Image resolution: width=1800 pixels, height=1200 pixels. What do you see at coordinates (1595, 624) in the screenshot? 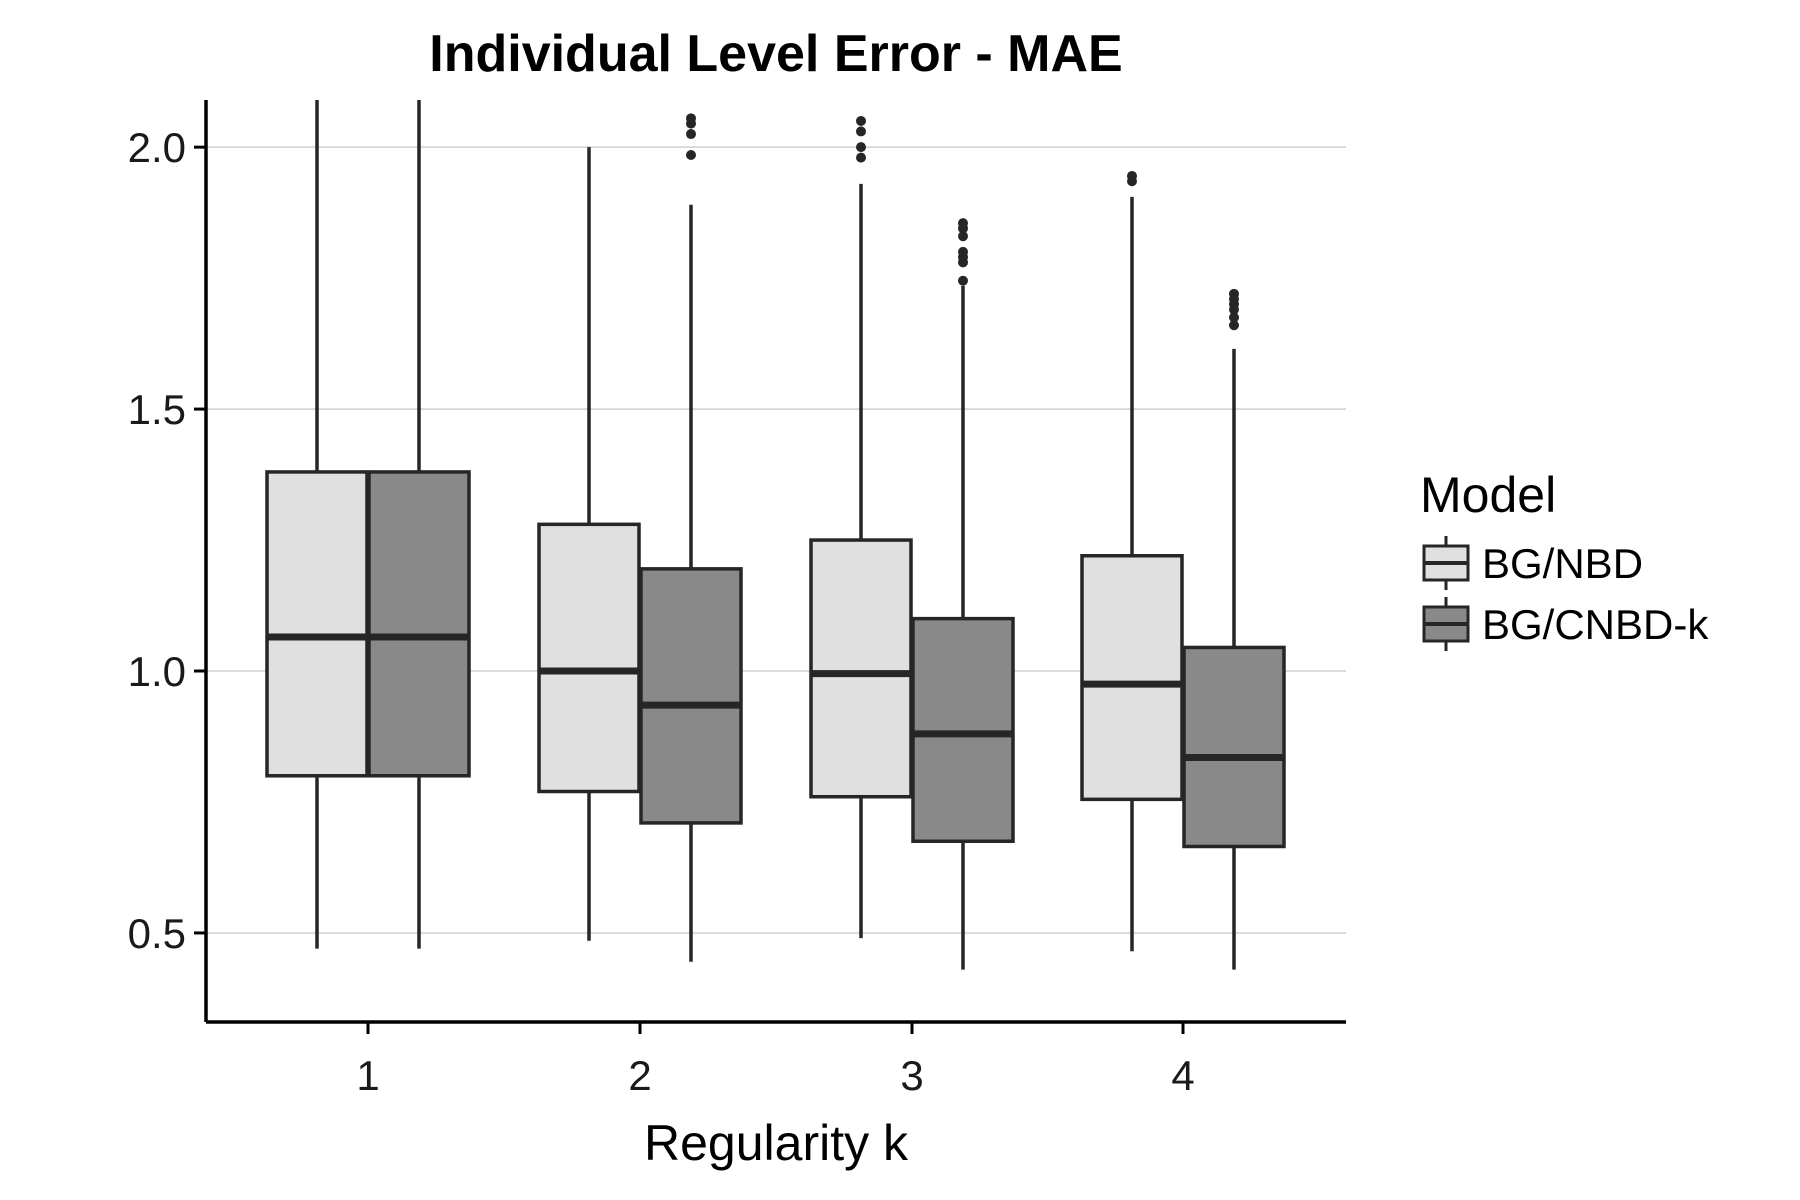
I see `legend-label: BG/CNBD-k` at bounding box center [1595, 624].